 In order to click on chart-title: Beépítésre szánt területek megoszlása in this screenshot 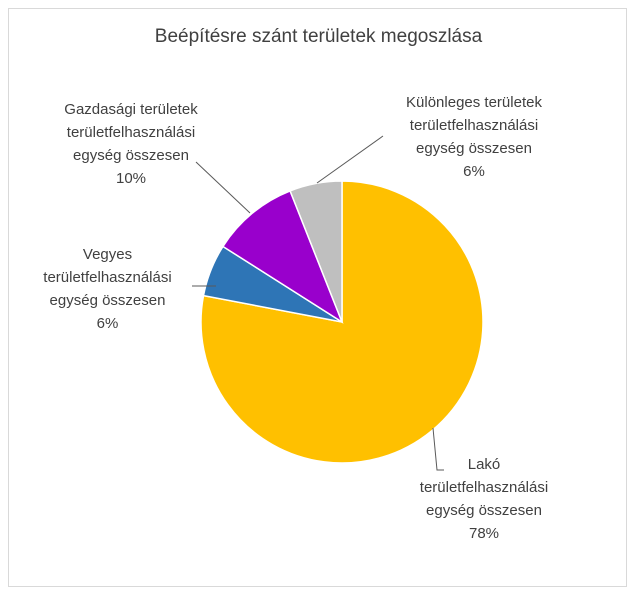, I will do `click(318, 36)`.